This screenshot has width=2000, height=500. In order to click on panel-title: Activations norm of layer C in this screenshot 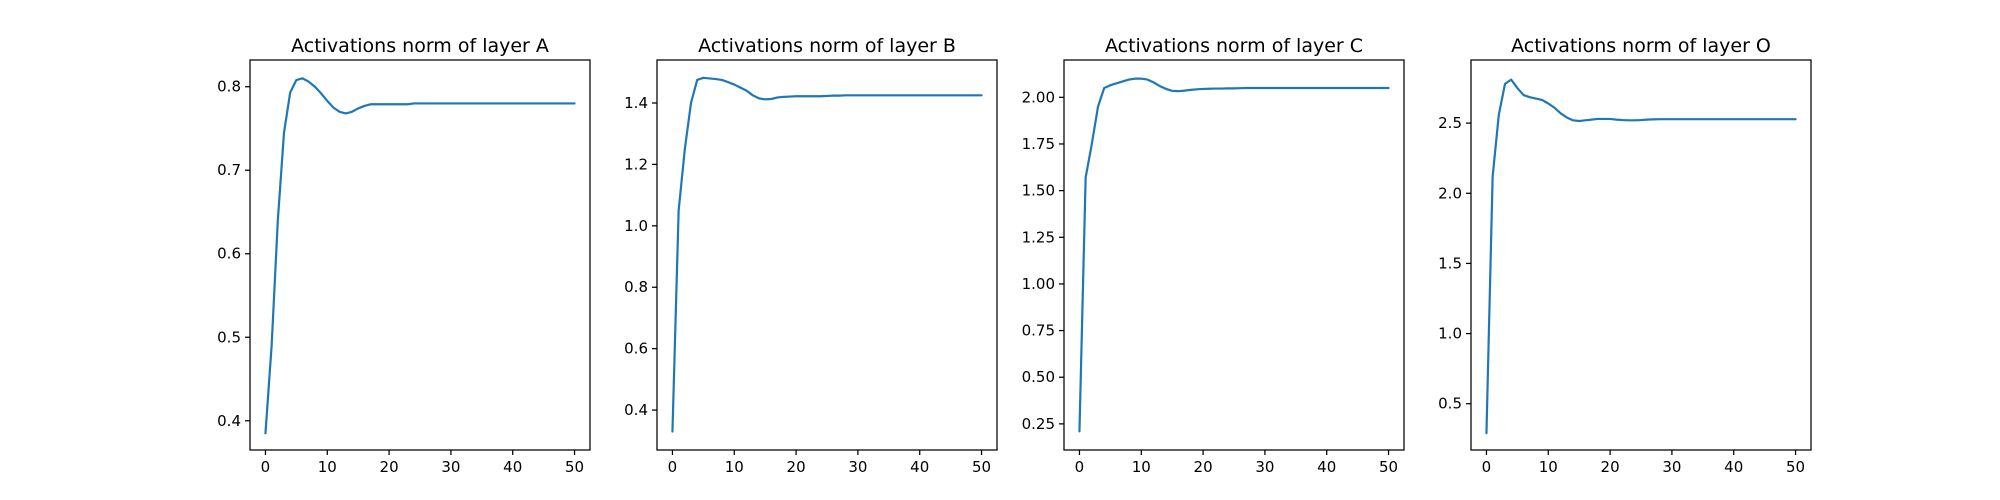, I will do `click(1234, 46)`.